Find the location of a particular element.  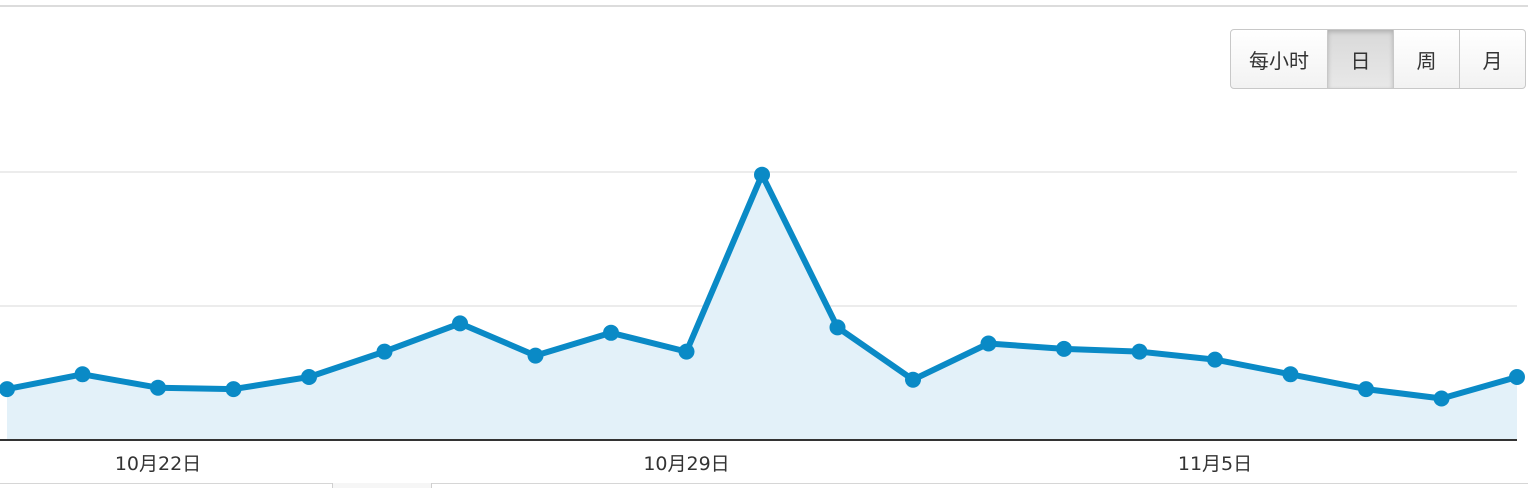

monthly-button: 月 is located at coordinates (1492, 59).